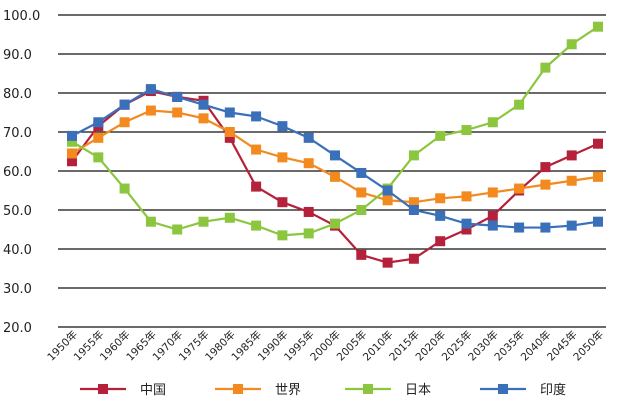  What do you see at coordinates (17, 55) in the screenshot?
I see `y-tick-label: 90.0` at bounding box center [17, 55].